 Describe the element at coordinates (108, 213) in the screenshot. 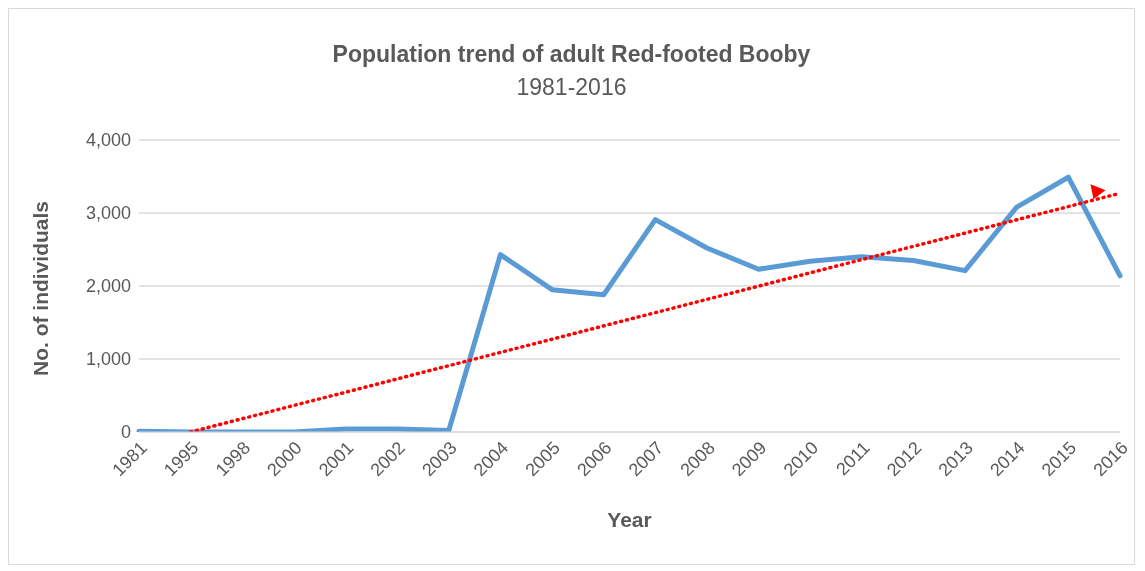

I see `y-tick-label: 3,000` at that location.